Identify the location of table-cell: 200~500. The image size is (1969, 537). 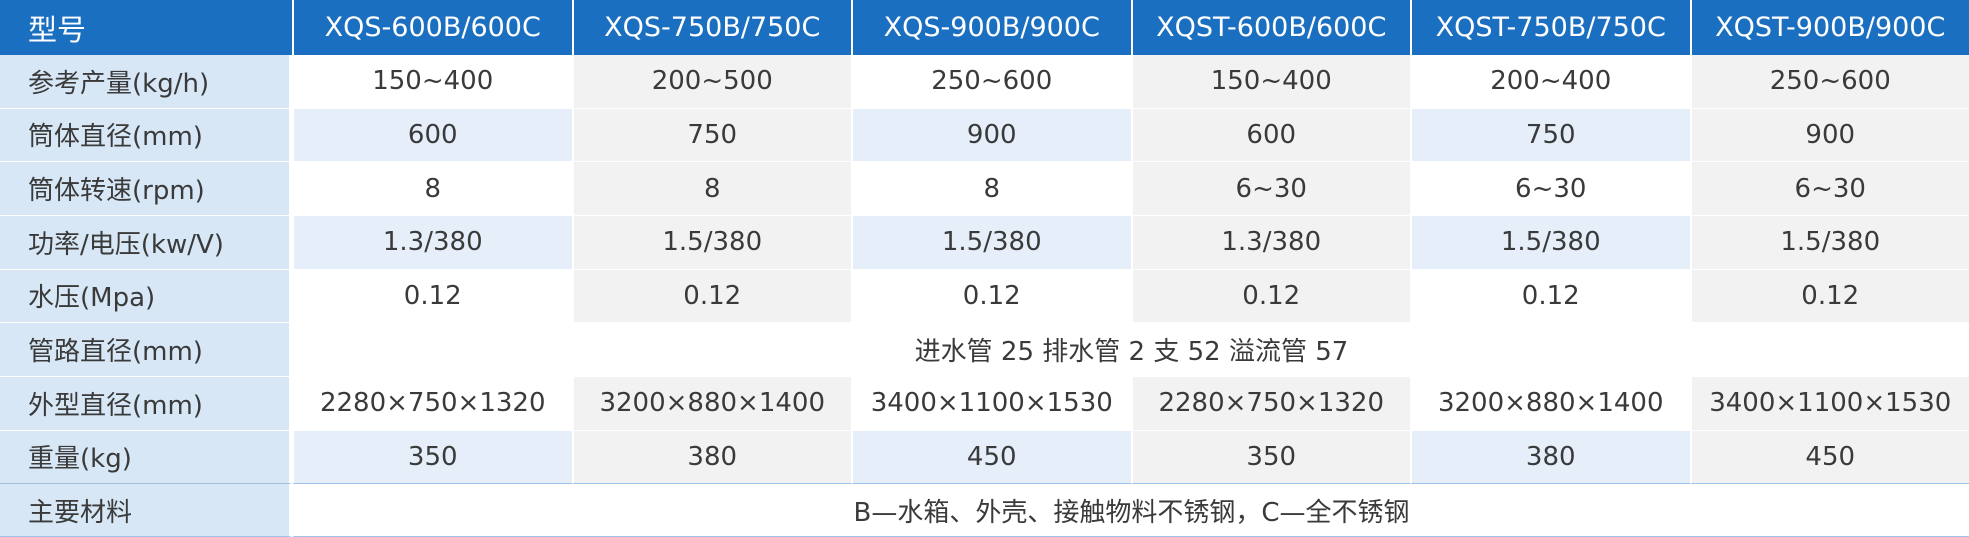
(711, 82).